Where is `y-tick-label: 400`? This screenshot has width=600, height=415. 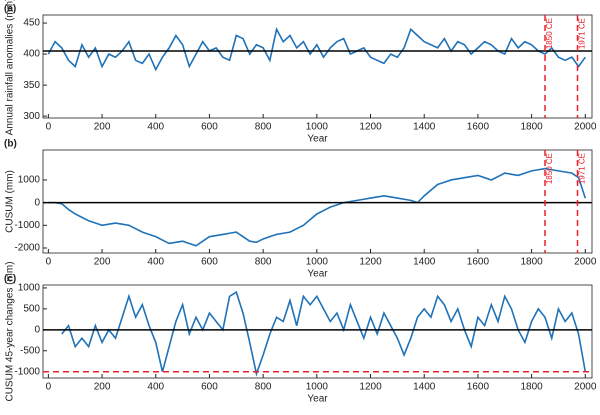 y-tick-label: 400 is located at coordinates (31, 54).